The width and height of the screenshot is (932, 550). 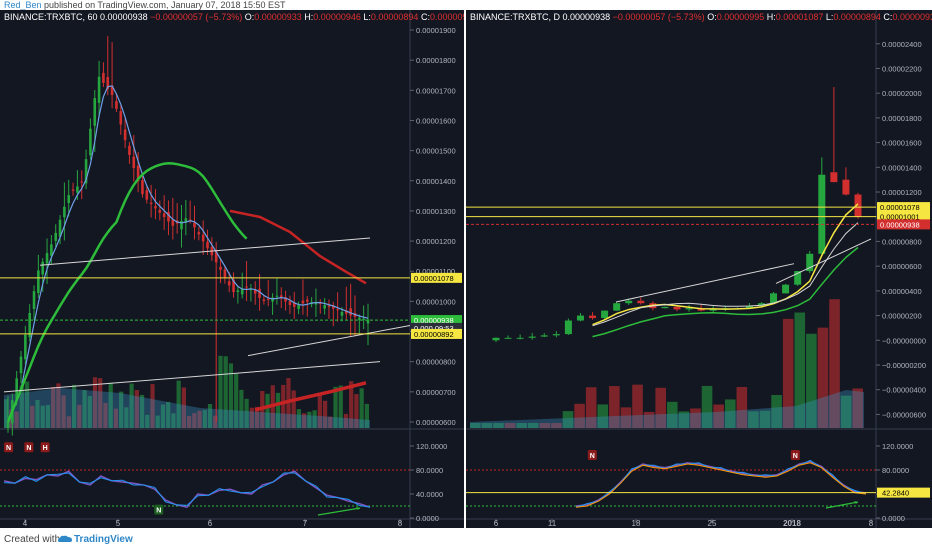 I want to click on time-tick-label: 18, so click(x=636, y=523).